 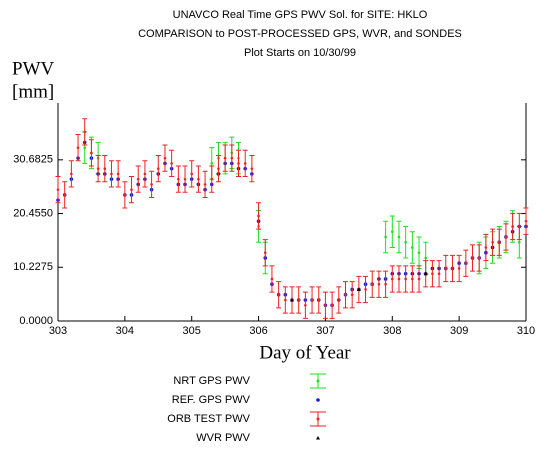 I want to click on y-axis-label: PWV, so click(x=33, y=68).